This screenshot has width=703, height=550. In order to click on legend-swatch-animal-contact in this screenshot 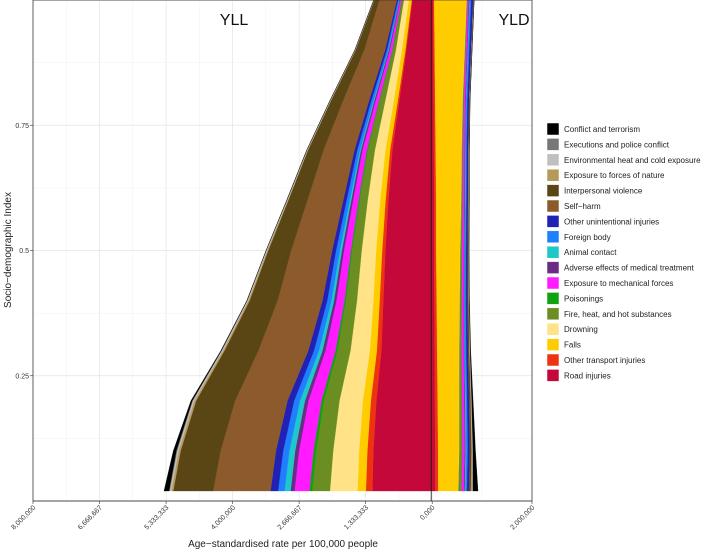, I will do `click(553, 252)`.